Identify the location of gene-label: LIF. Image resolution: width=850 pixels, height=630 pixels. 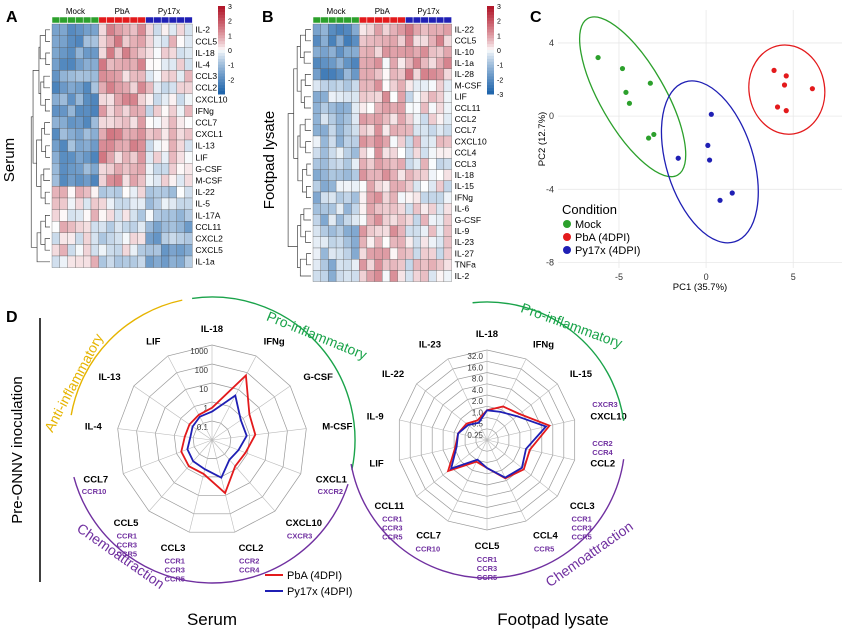
(461, 97).